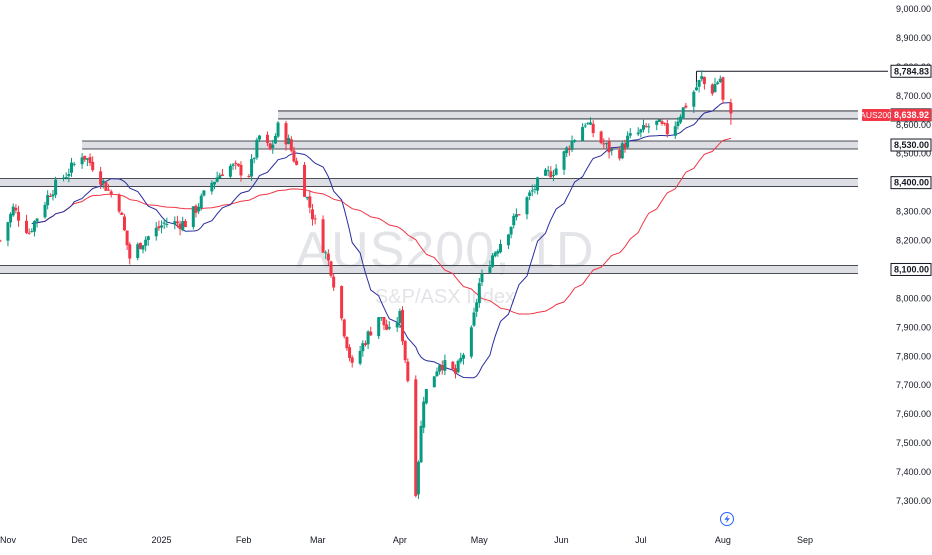  I want to click on time-tick-label: May, so click(480, 540).